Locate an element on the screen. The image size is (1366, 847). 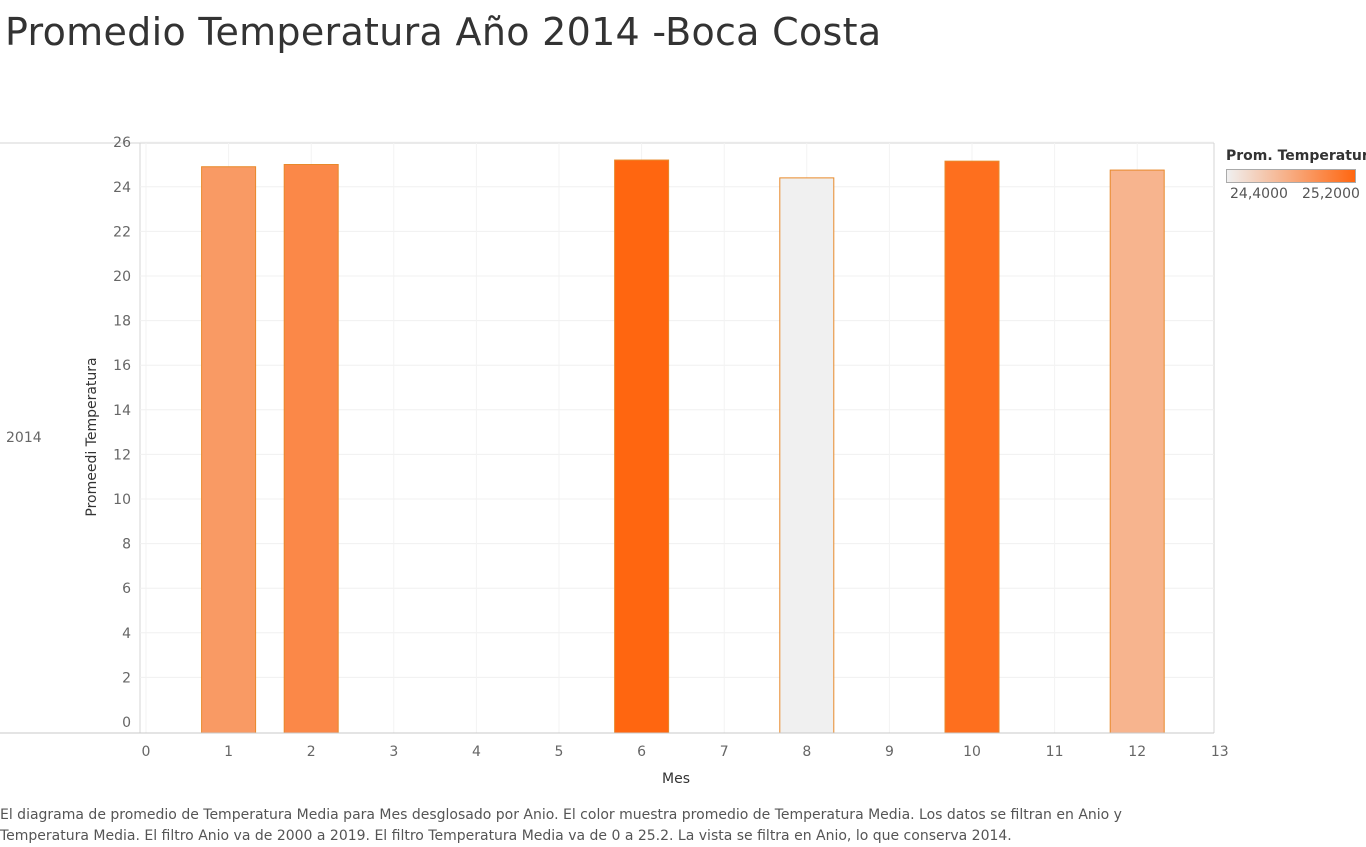
x-tick-label: 7 is located at coordinates (724, 752).